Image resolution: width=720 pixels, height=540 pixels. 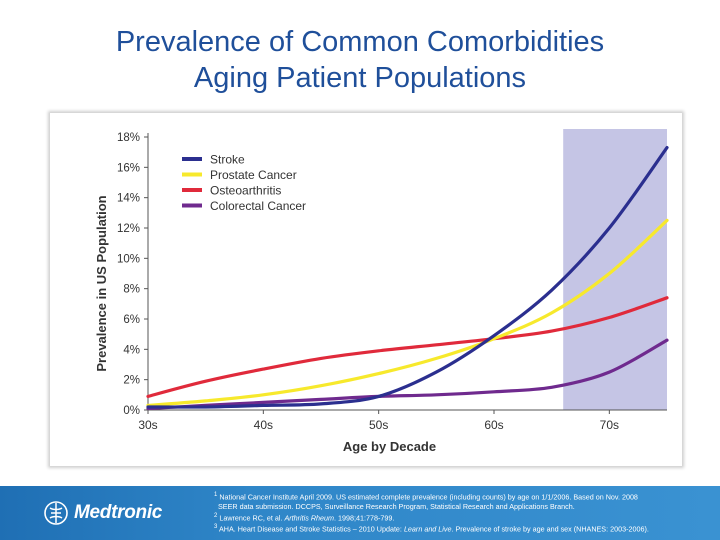 What do you see at coordinates (128, 259) in the screenshot?
I see `y-tick-label: 10%` at bounding box center [128, 259].